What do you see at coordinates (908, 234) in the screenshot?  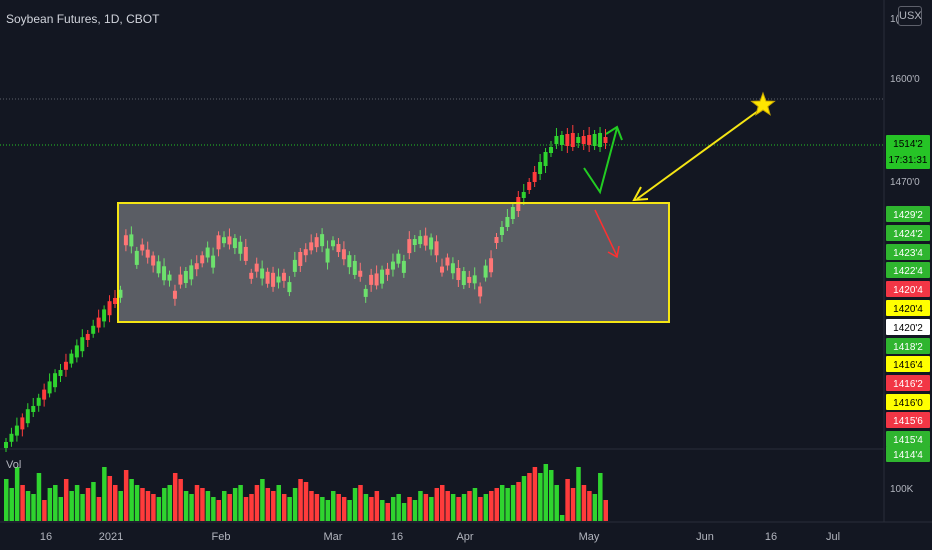 I see `price-tag-text: 1424'2` at bounding box center [908, 234].